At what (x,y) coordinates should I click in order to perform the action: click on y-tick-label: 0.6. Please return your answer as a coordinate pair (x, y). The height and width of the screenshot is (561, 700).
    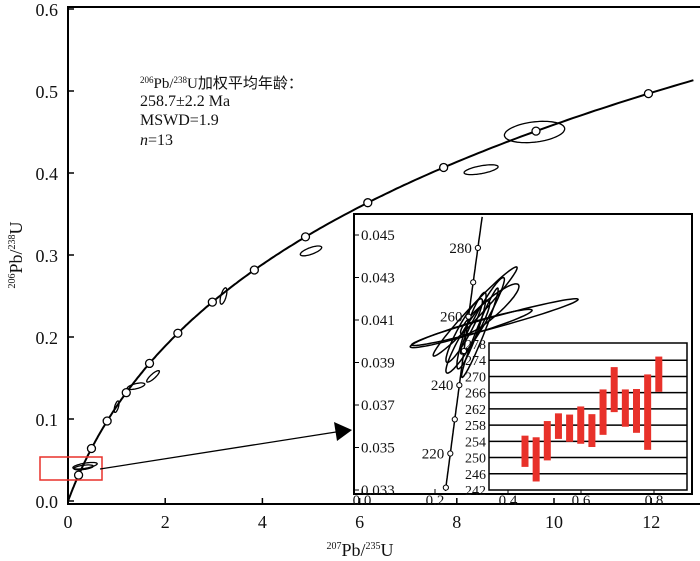
    Looking at the image, I should click on (47, 10).